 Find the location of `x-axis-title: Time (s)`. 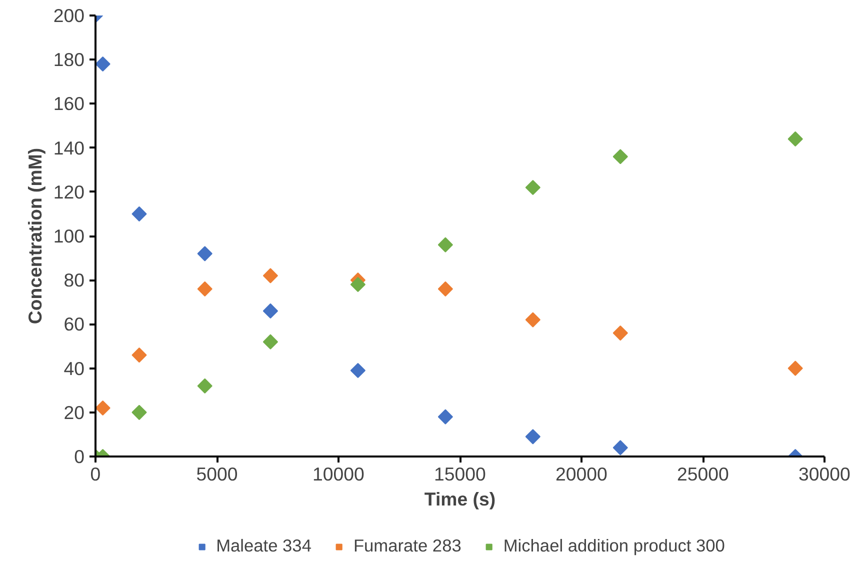

x-axis-title: Time (s) is located at coordinates (460, 499).